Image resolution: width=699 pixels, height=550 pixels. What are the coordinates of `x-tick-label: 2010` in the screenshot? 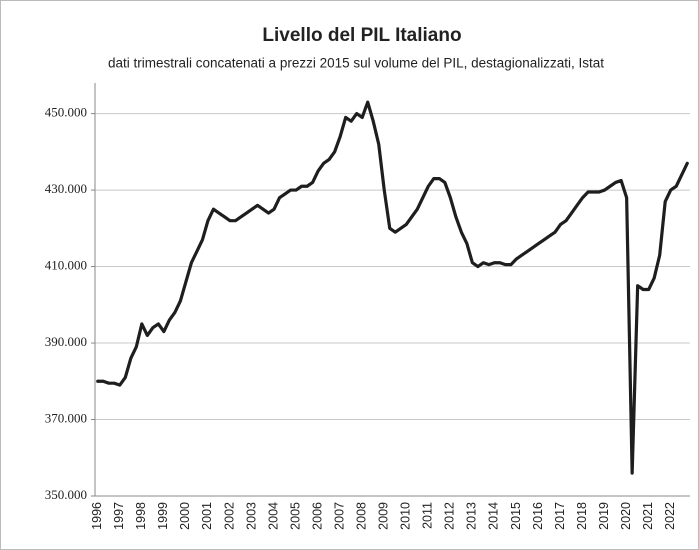 It's located at (406, 516).